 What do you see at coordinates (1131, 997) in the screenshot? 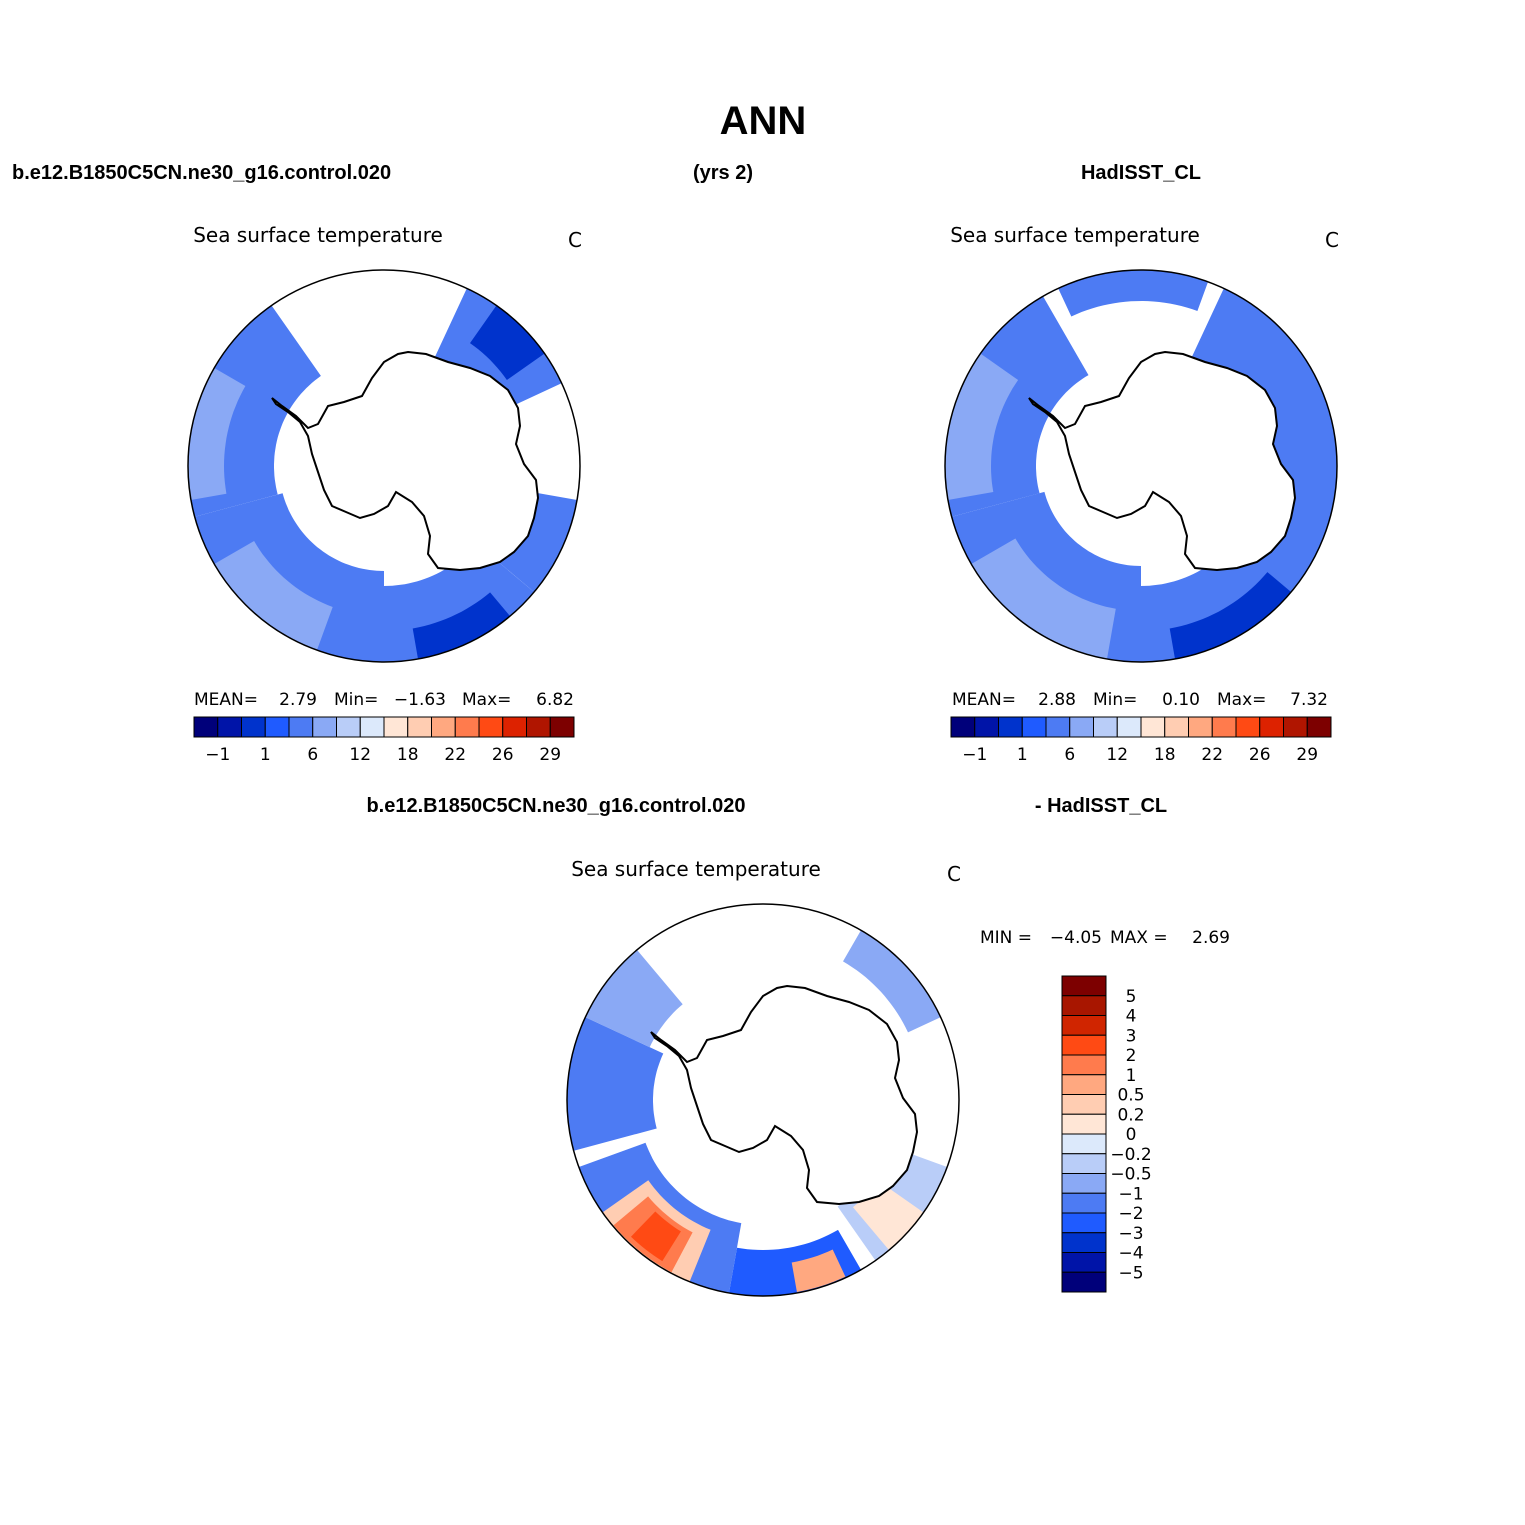
I see `colorbar-tick-label: 5` at bounding box center [1131, 997].